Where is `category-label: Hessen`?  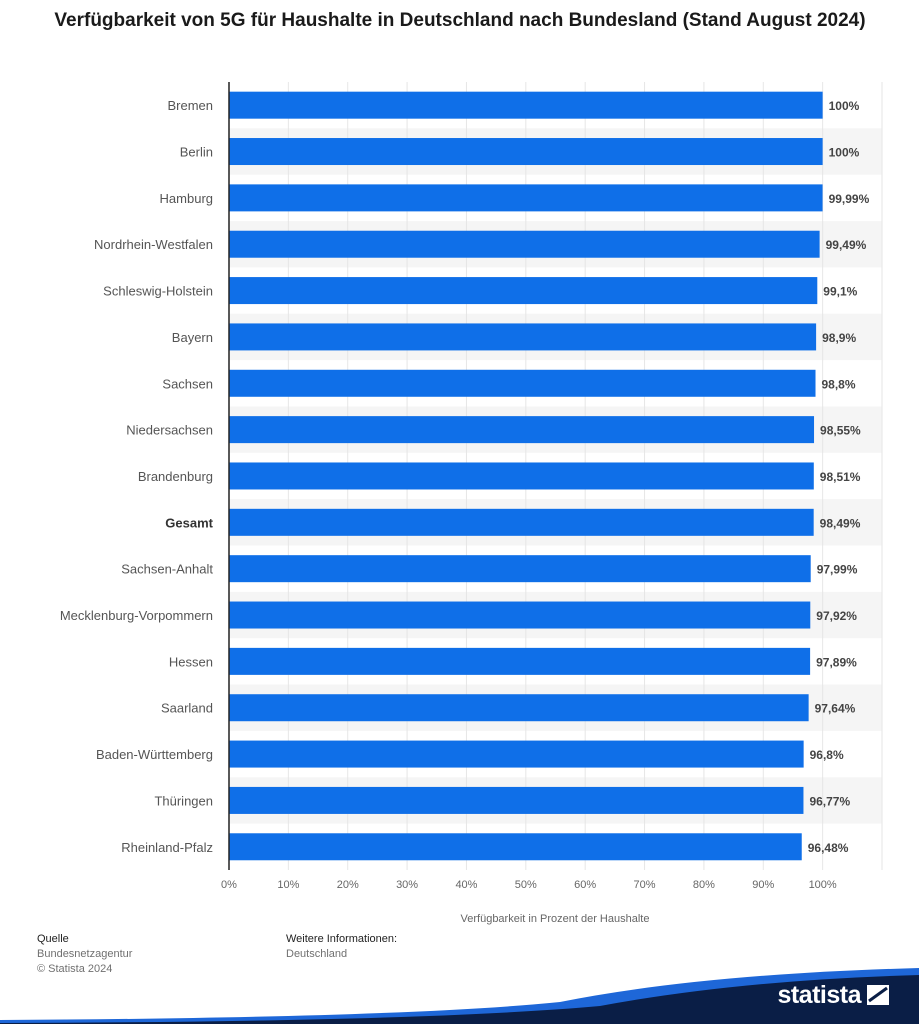 category-label: Hessen is located at coordinates (191, 661).